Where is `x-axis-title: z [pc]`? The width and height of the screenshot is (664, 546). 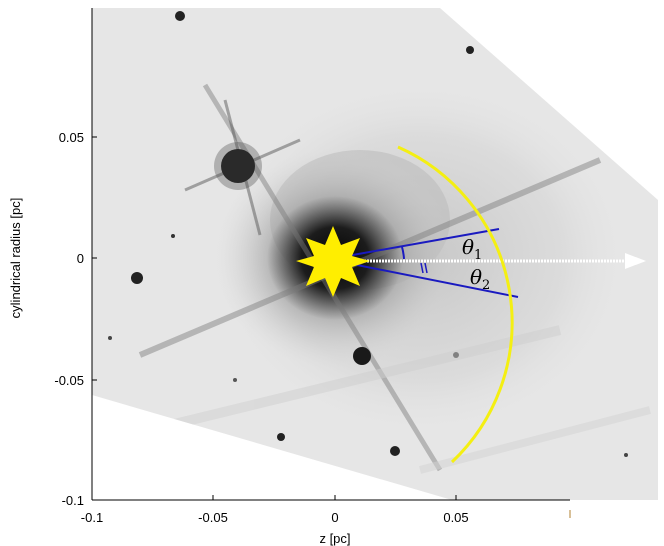 x-axis-title: z [pc] is located at coordinates (334, 538).